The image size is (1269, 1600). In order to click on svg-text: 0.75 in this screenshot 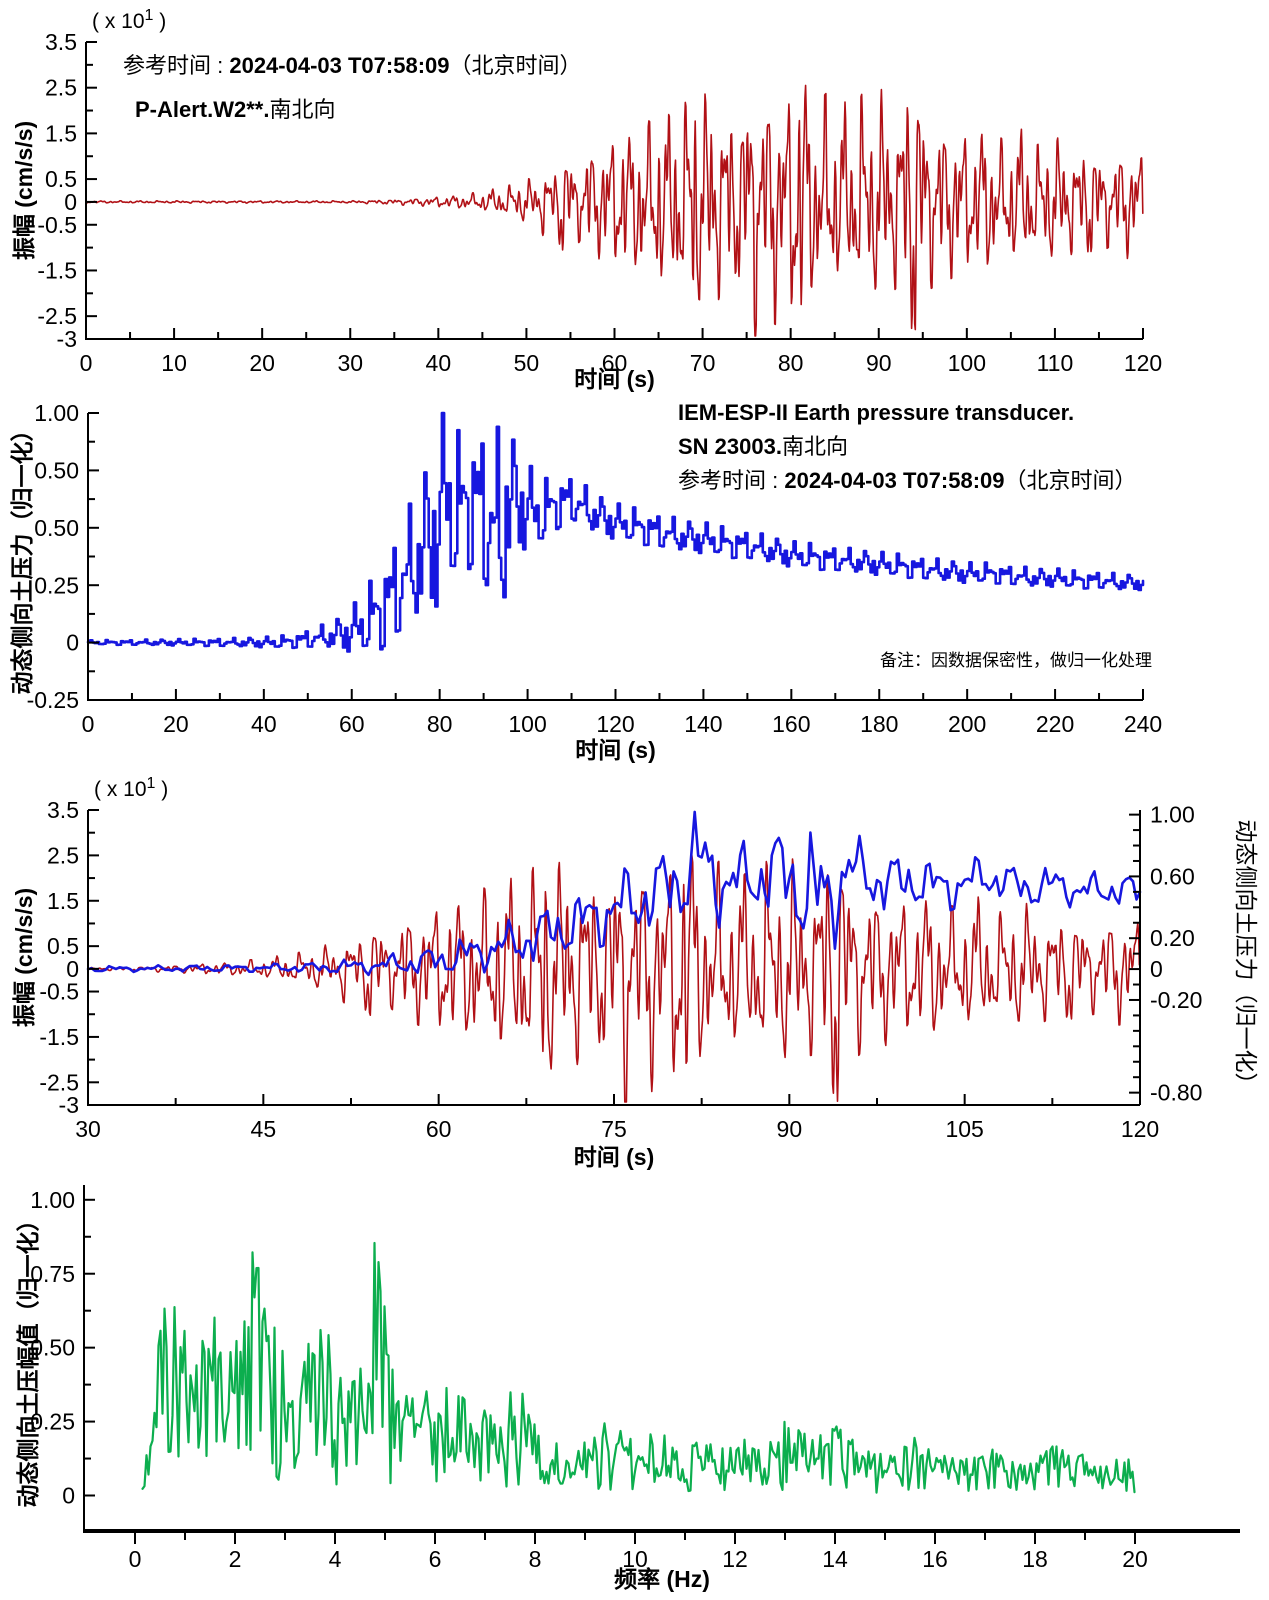, I will do `click(52, 1274)`.